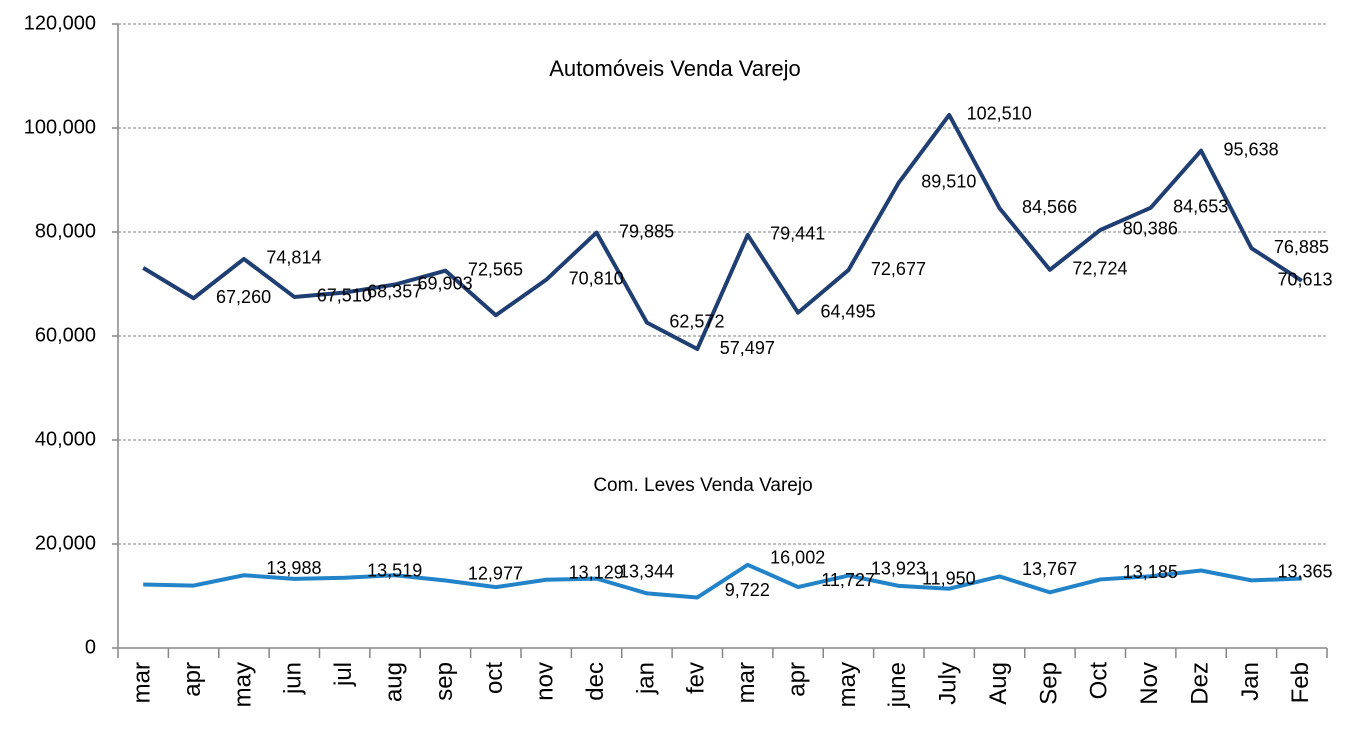 This screenshot has height=742, width=1350. What do you see at coordinates (797, 558) in the screenshot?
I see `data-label: 16,002` at bounding box center [797, 558].